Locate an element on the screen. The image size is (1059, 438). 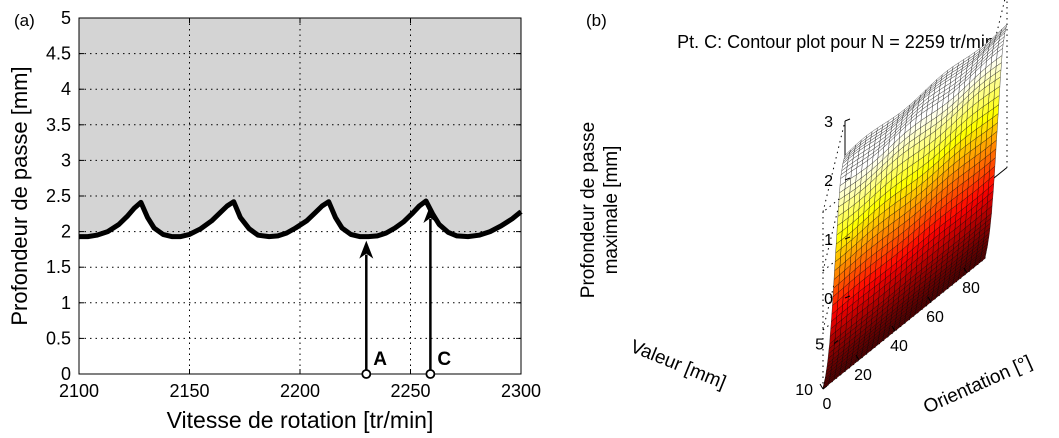
tick-label-y-b: 0 is located at coordinates (827, 404).